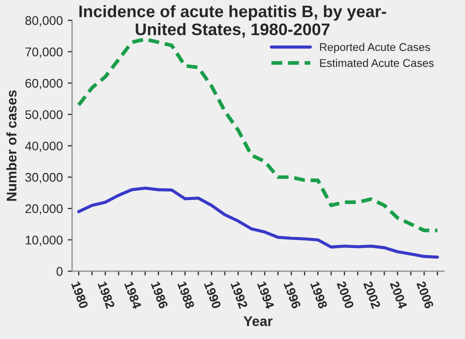 The width and height of the screenshot is (465, 339). I want to click on y-tick-label: 70,000, so click(44, 53).